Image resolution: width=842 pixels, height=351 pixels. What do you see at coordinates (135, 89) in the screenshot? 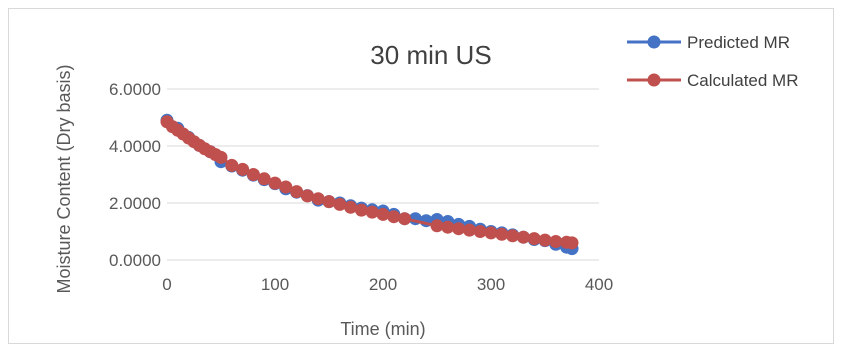
I see `y-tick-label: 6.0000` at bounding box center [135, 89].